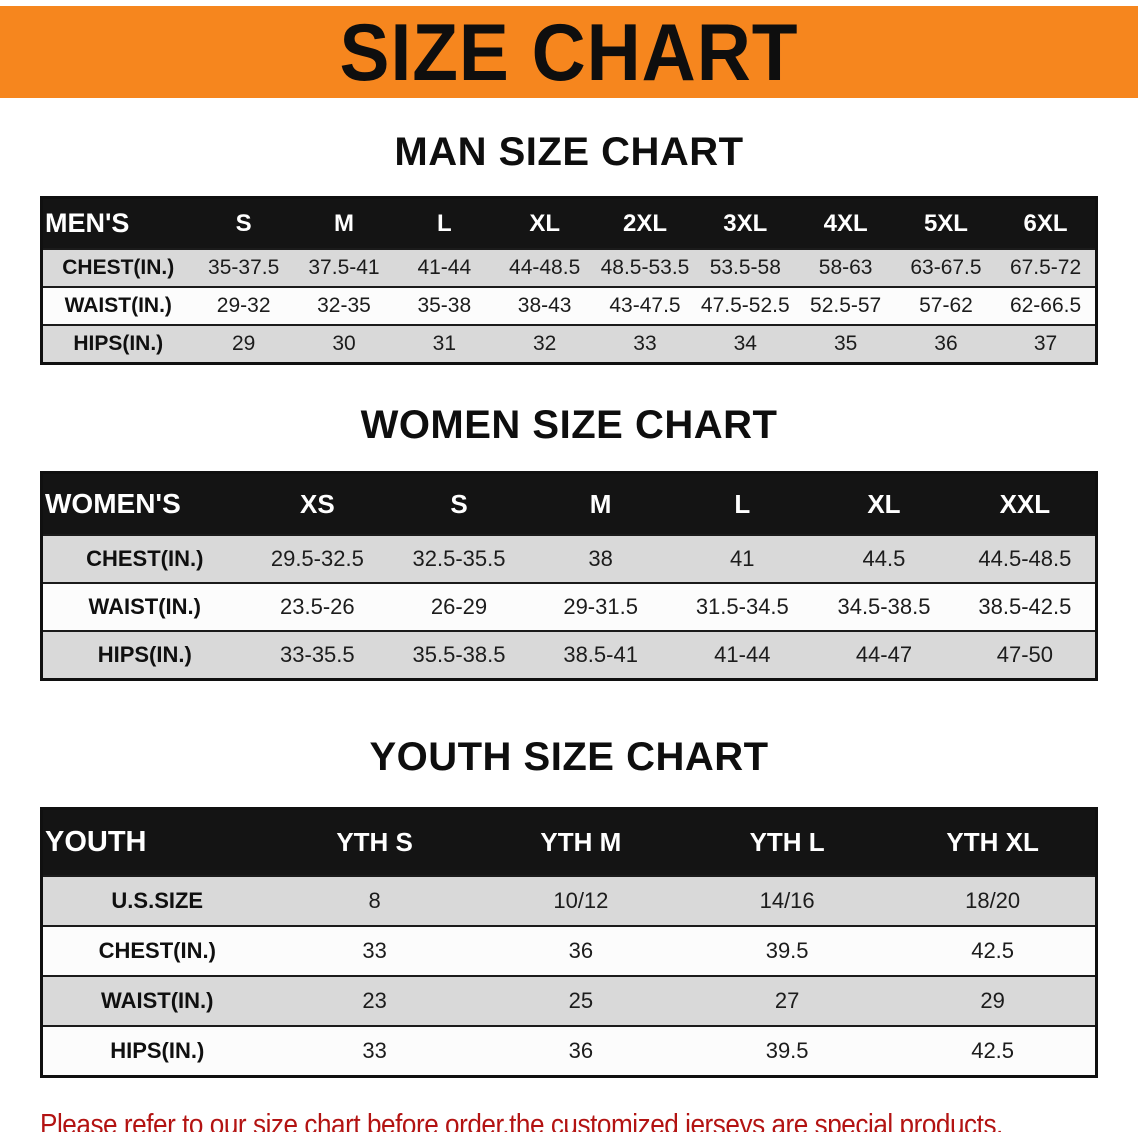 The height and width of the screenshot is (1132, 1138). Describe the element at coordinates (884, 558) in the screenshot. I see `size-cell: 44.5` at that location.